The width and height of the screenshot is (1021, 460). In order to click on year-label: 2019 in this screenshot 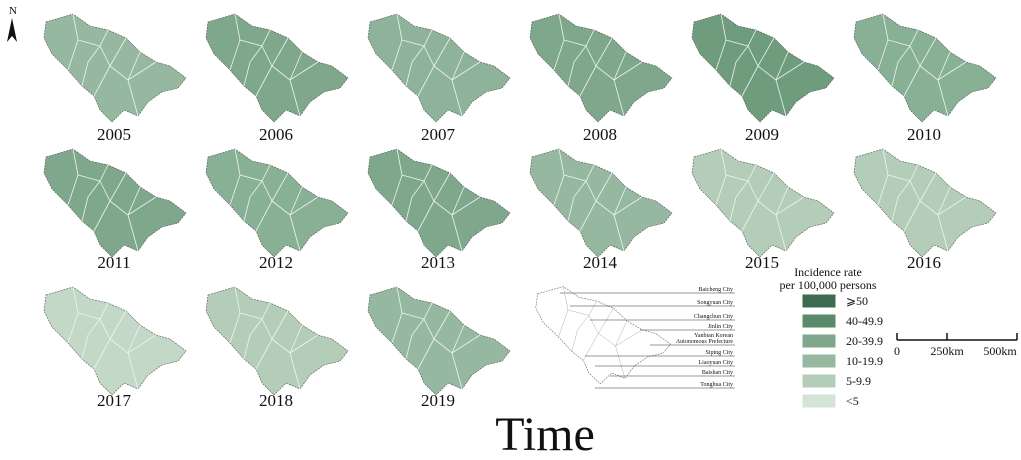, I will do `click(438, 400)`.